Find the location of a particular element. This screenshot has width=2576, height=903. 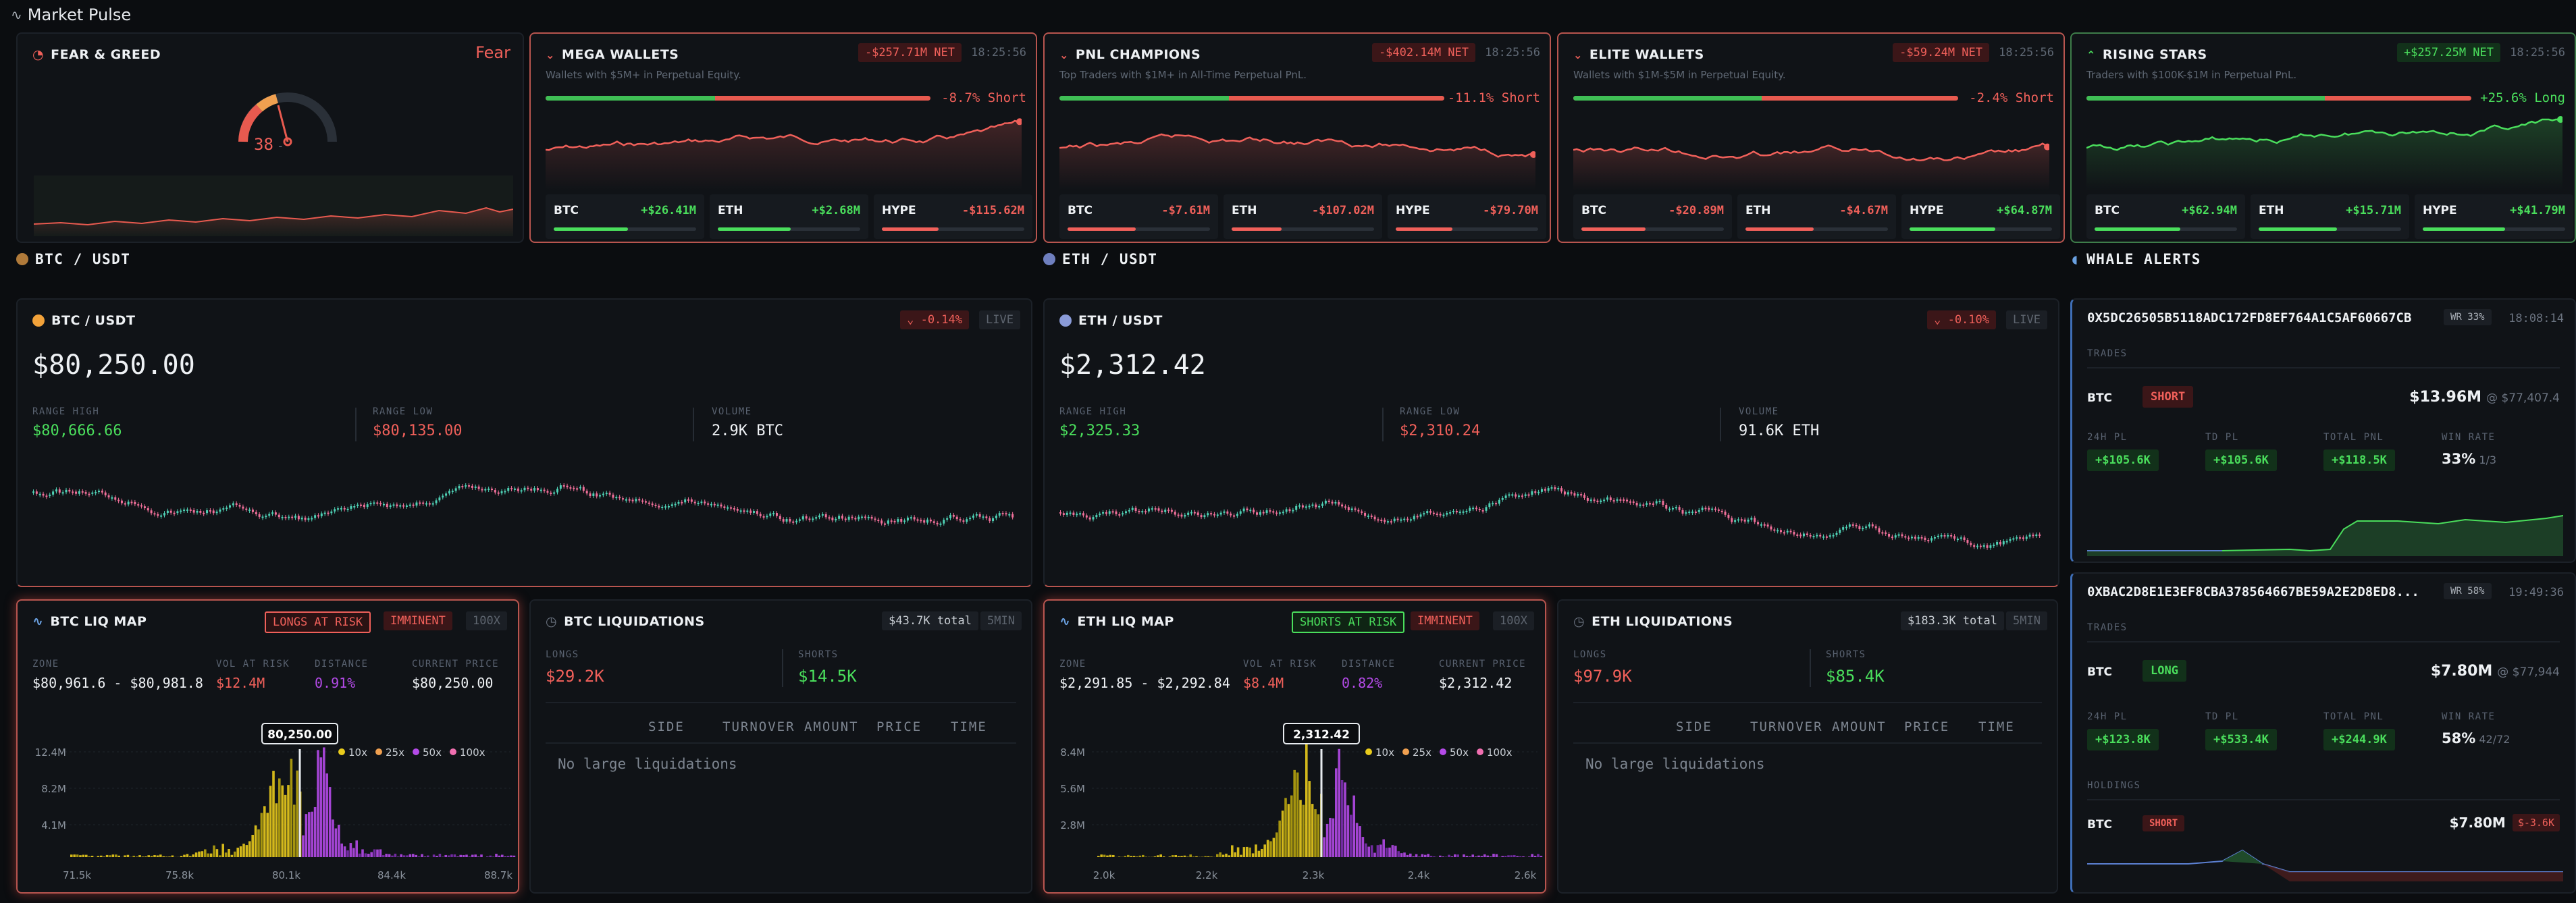

svg-text: 80.1k is located at coordinates (286, 875).